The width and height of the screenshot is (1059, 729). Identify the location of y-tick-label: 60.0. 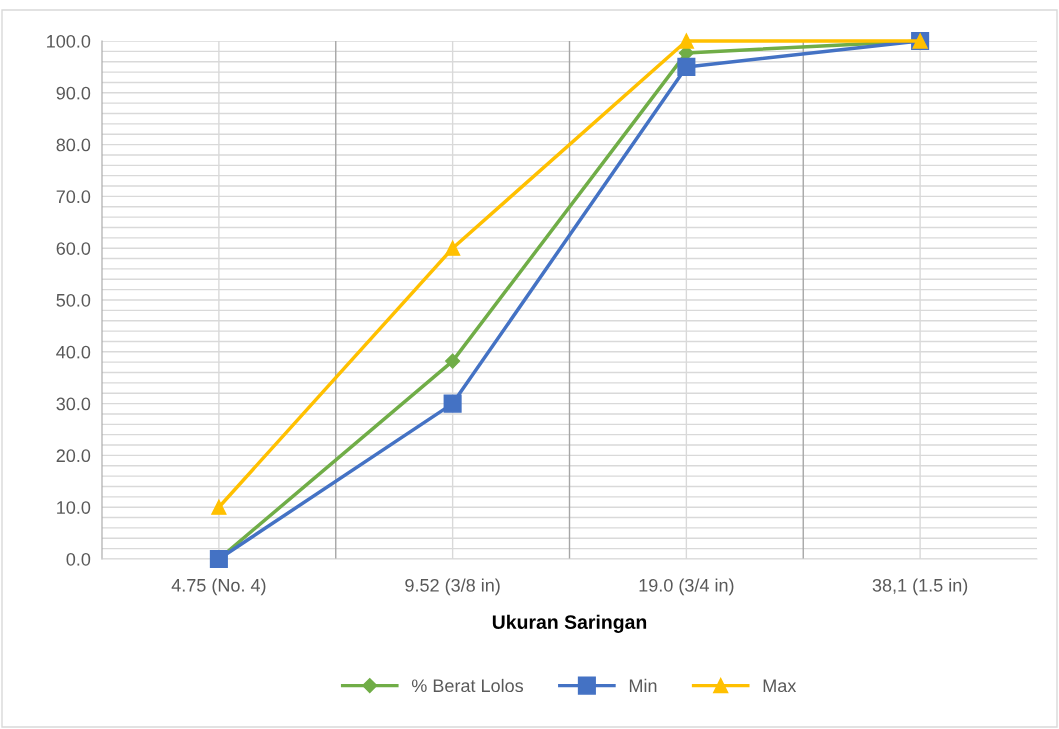
(73, 248).